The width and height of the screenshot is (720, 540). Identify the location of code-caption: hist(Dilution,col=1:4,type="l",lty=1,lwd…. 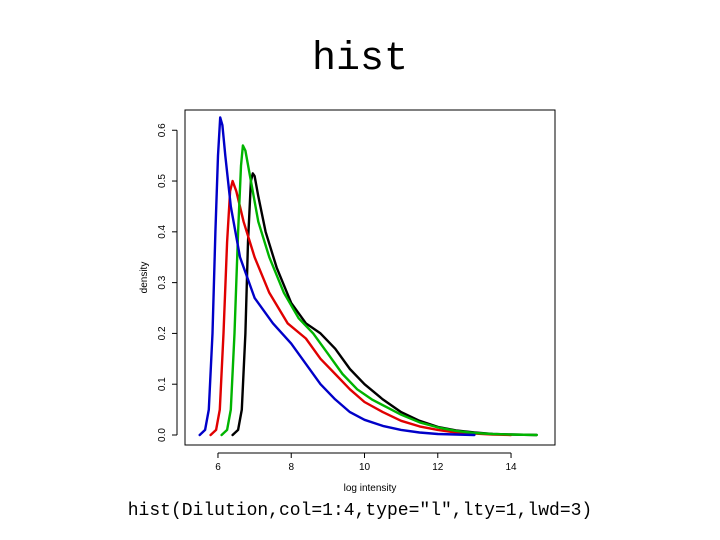
(360, 511).